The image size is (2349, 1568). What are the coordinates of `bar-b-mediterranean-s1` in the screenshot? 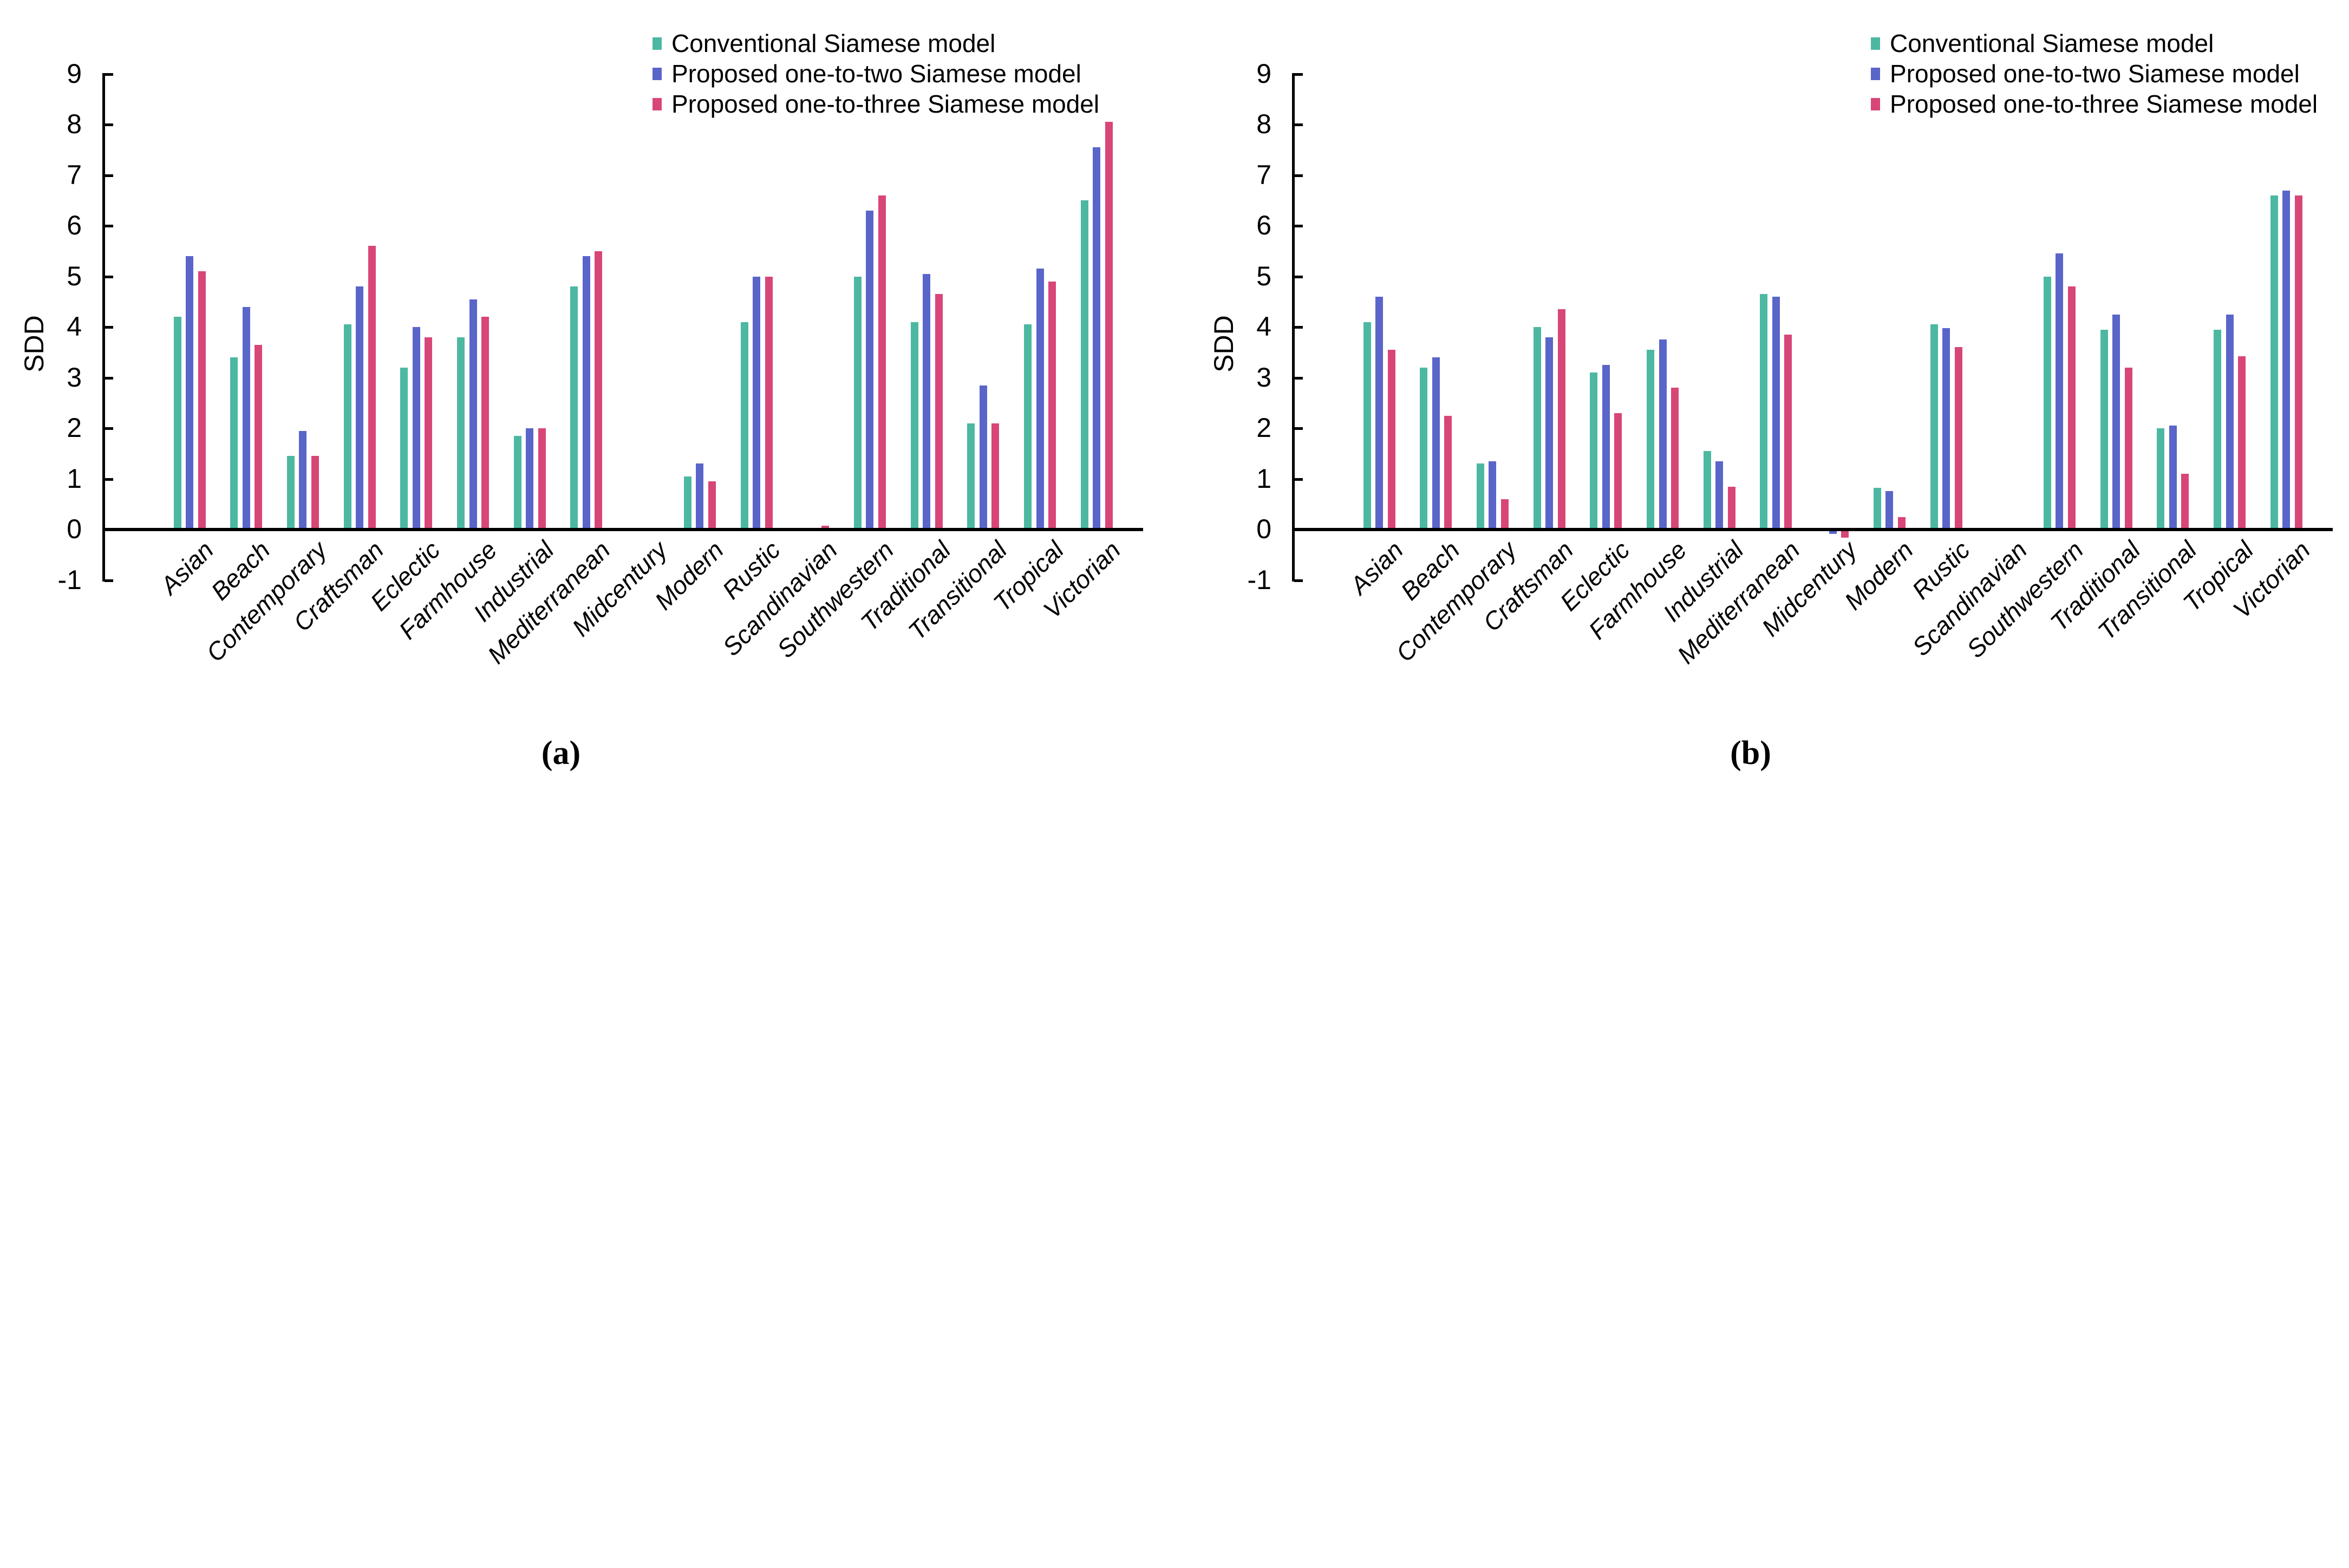 It's located at (1776, 413).